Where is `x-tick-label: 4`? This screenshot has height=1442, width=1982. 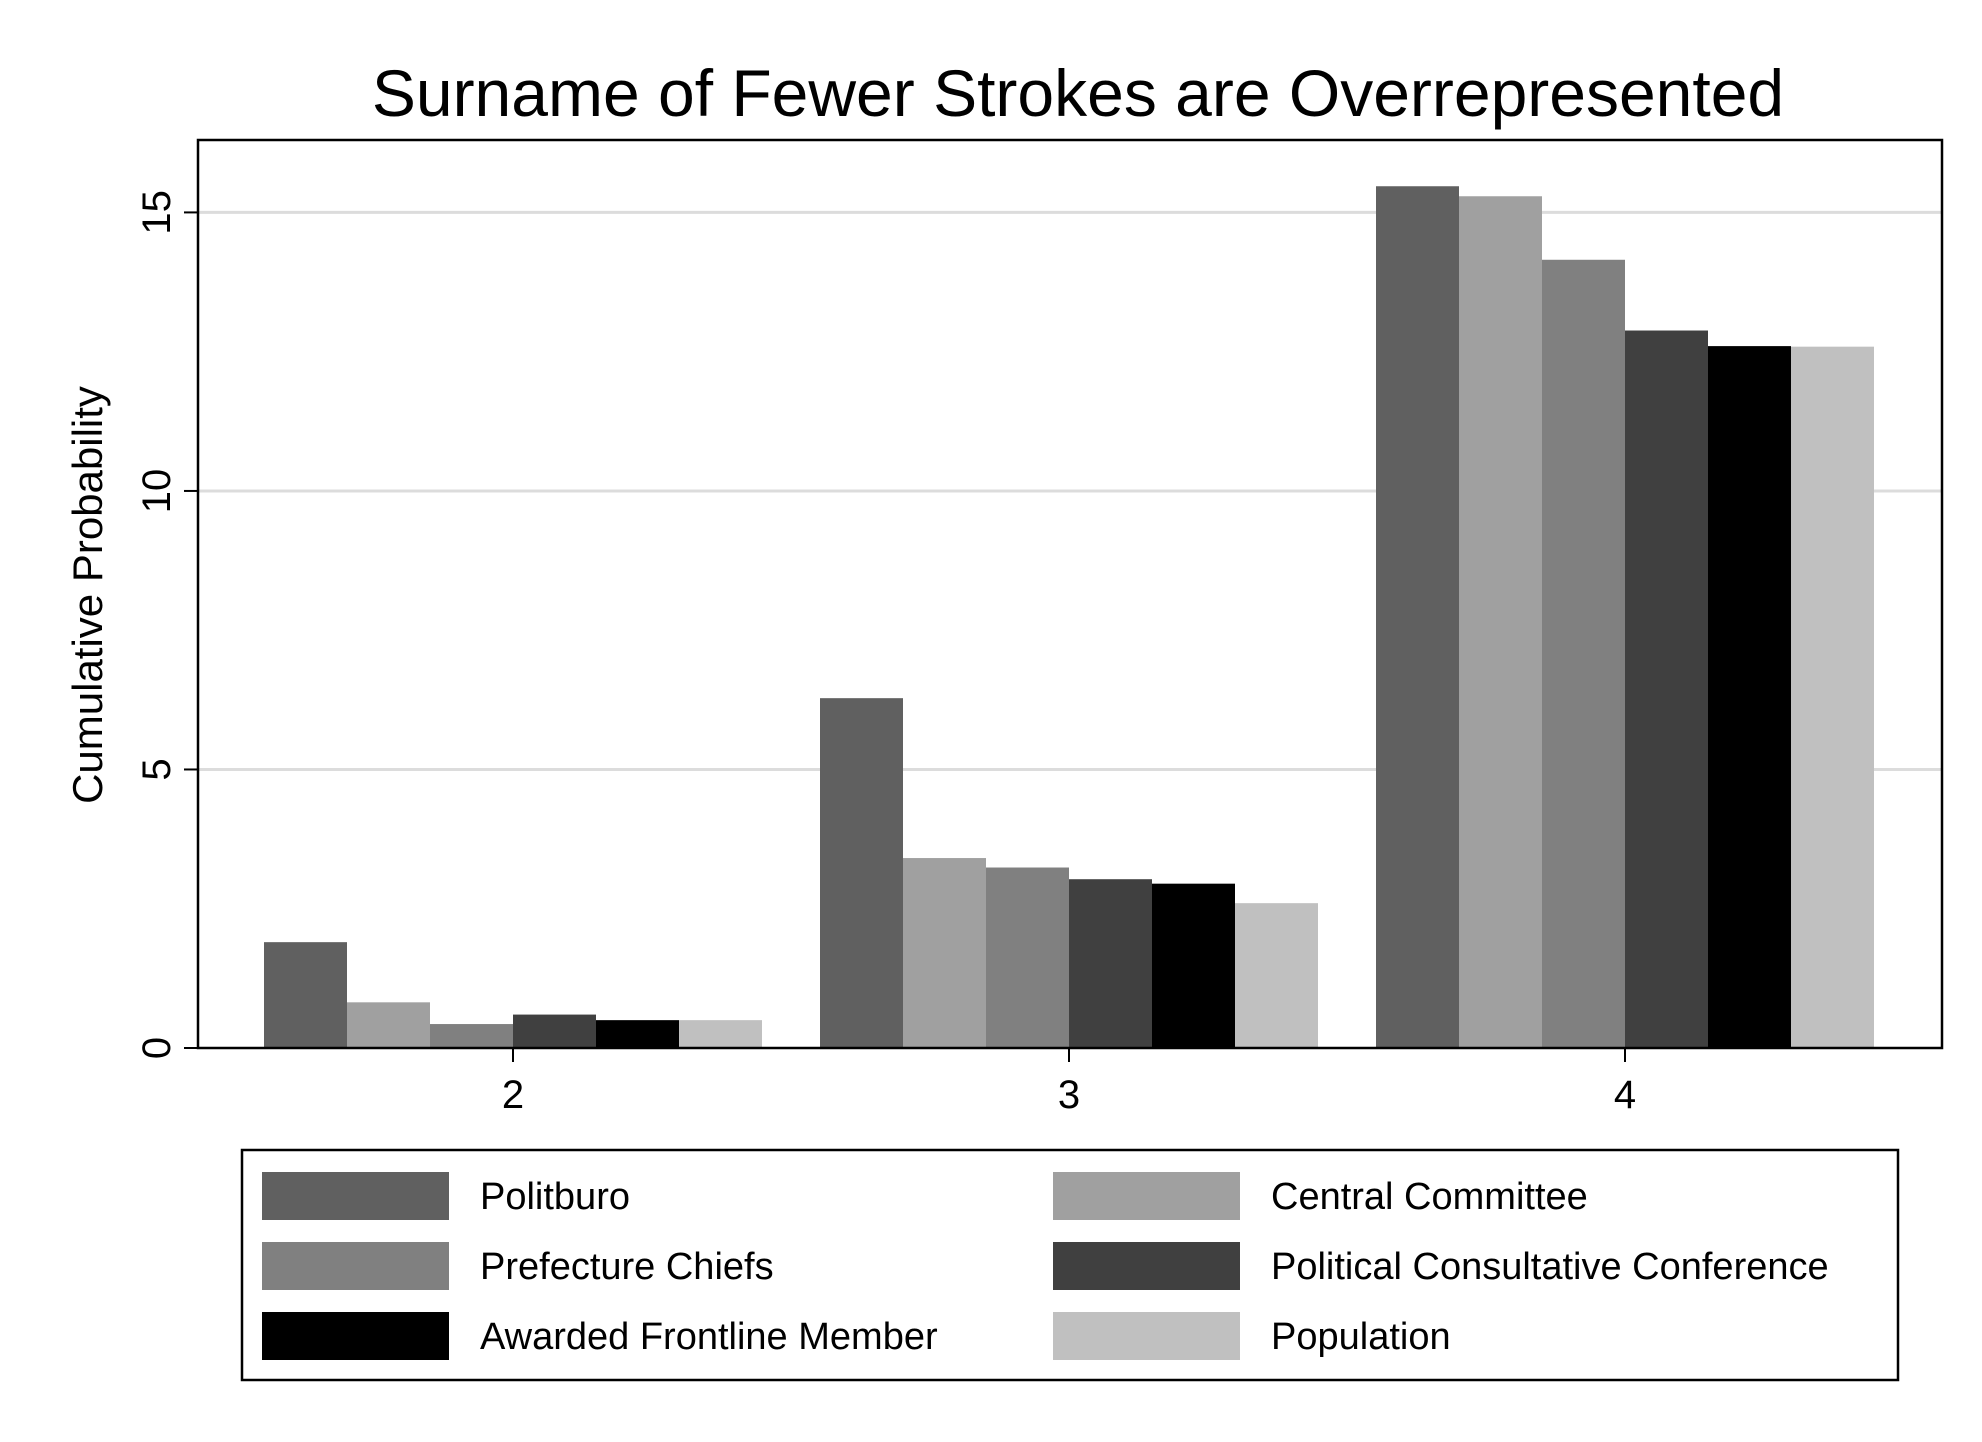 x-tick-label: 4 is located at coordinates (1625, 1095).